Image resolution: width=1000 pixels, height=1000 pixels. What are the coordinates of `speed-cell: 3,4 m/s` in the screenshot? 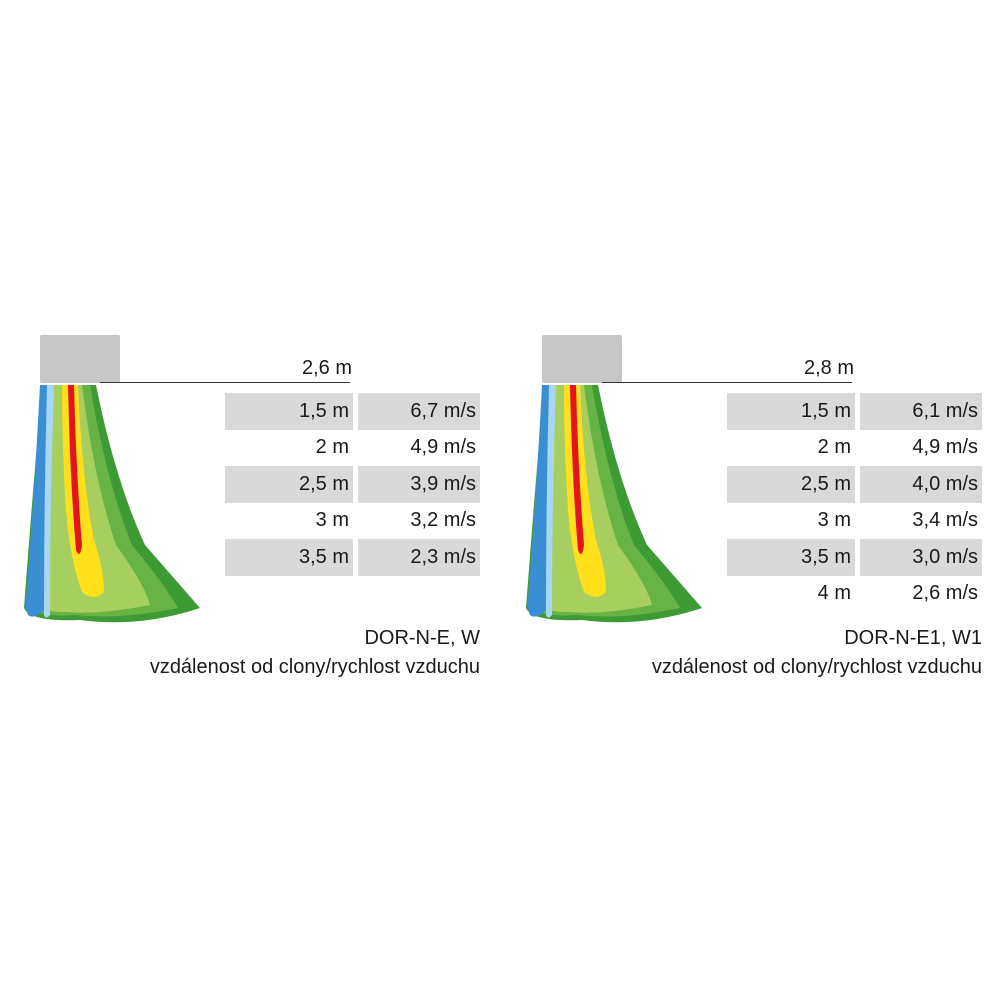 It's located at (945, 520).